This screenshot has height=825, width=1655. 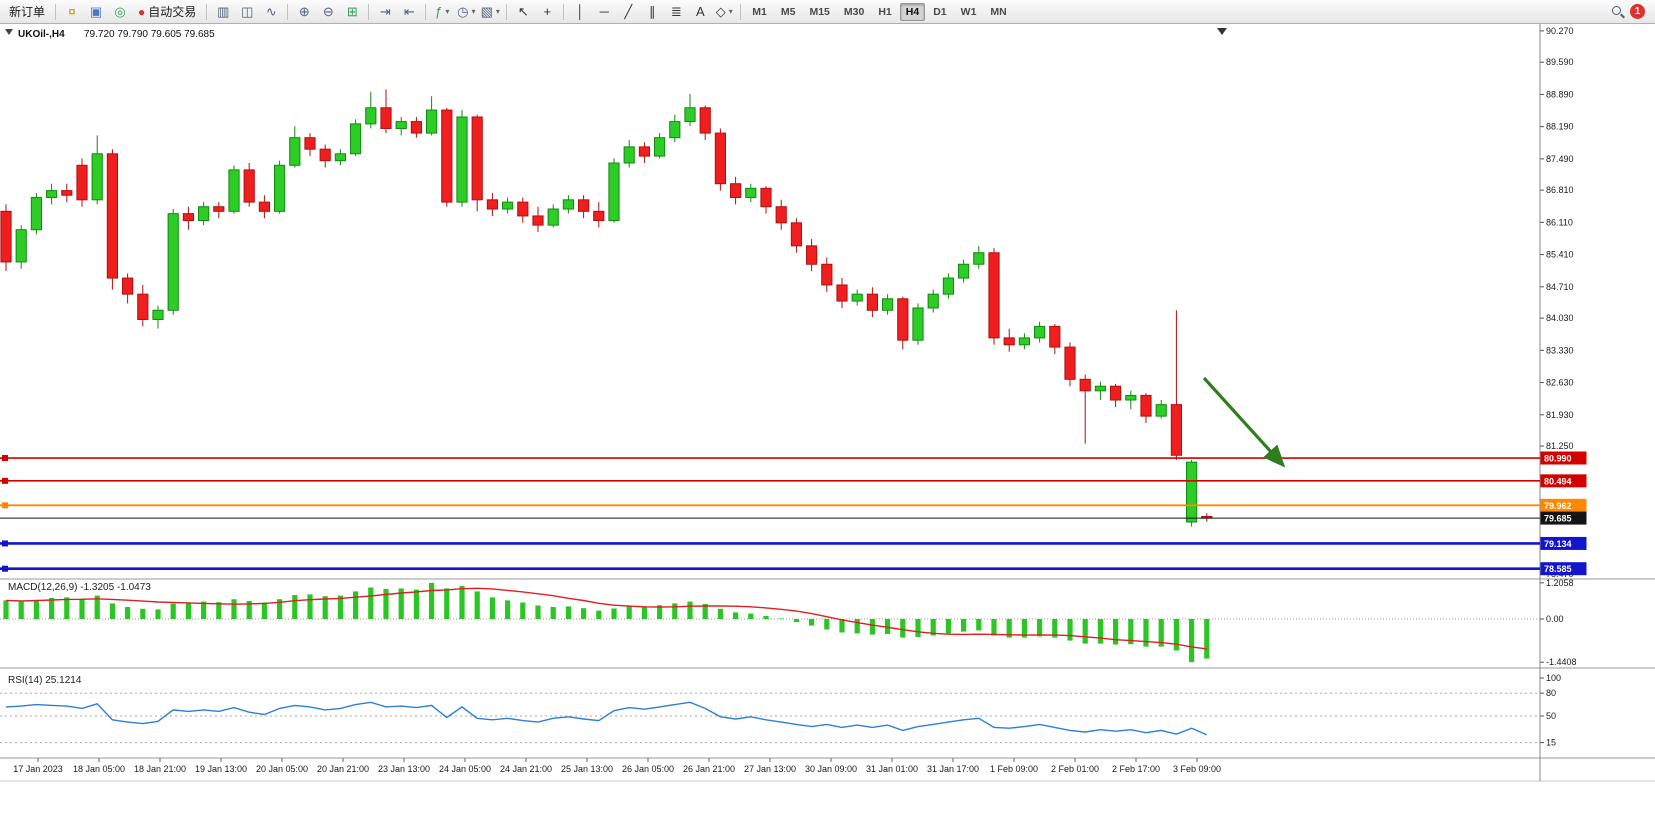 What do you see at coordinates (523, 11) in the screenshot?
I see `cursor-icon: ↖` at bounding box center [523, 11].